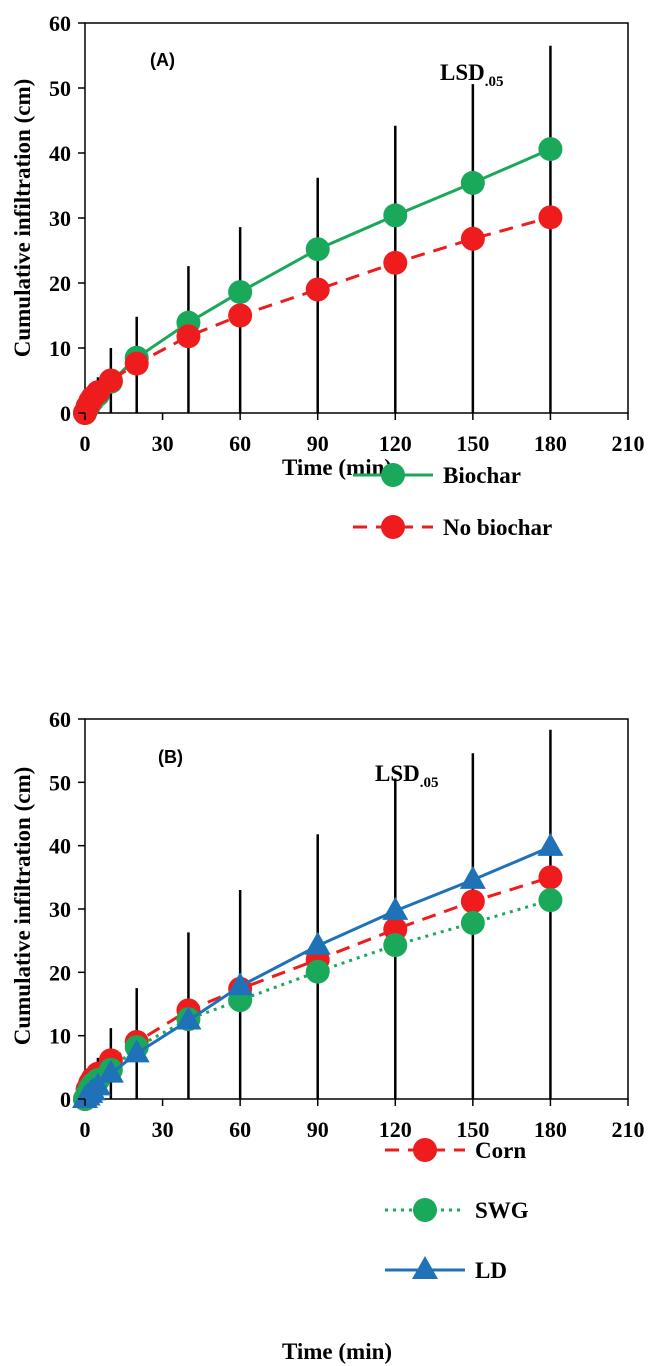 The image size is (655, 1366). What do you see at coordinates (457, 1210) in the screenshot?
I see `legend-item-swg: SWG` at bounding box center [457, 1210].